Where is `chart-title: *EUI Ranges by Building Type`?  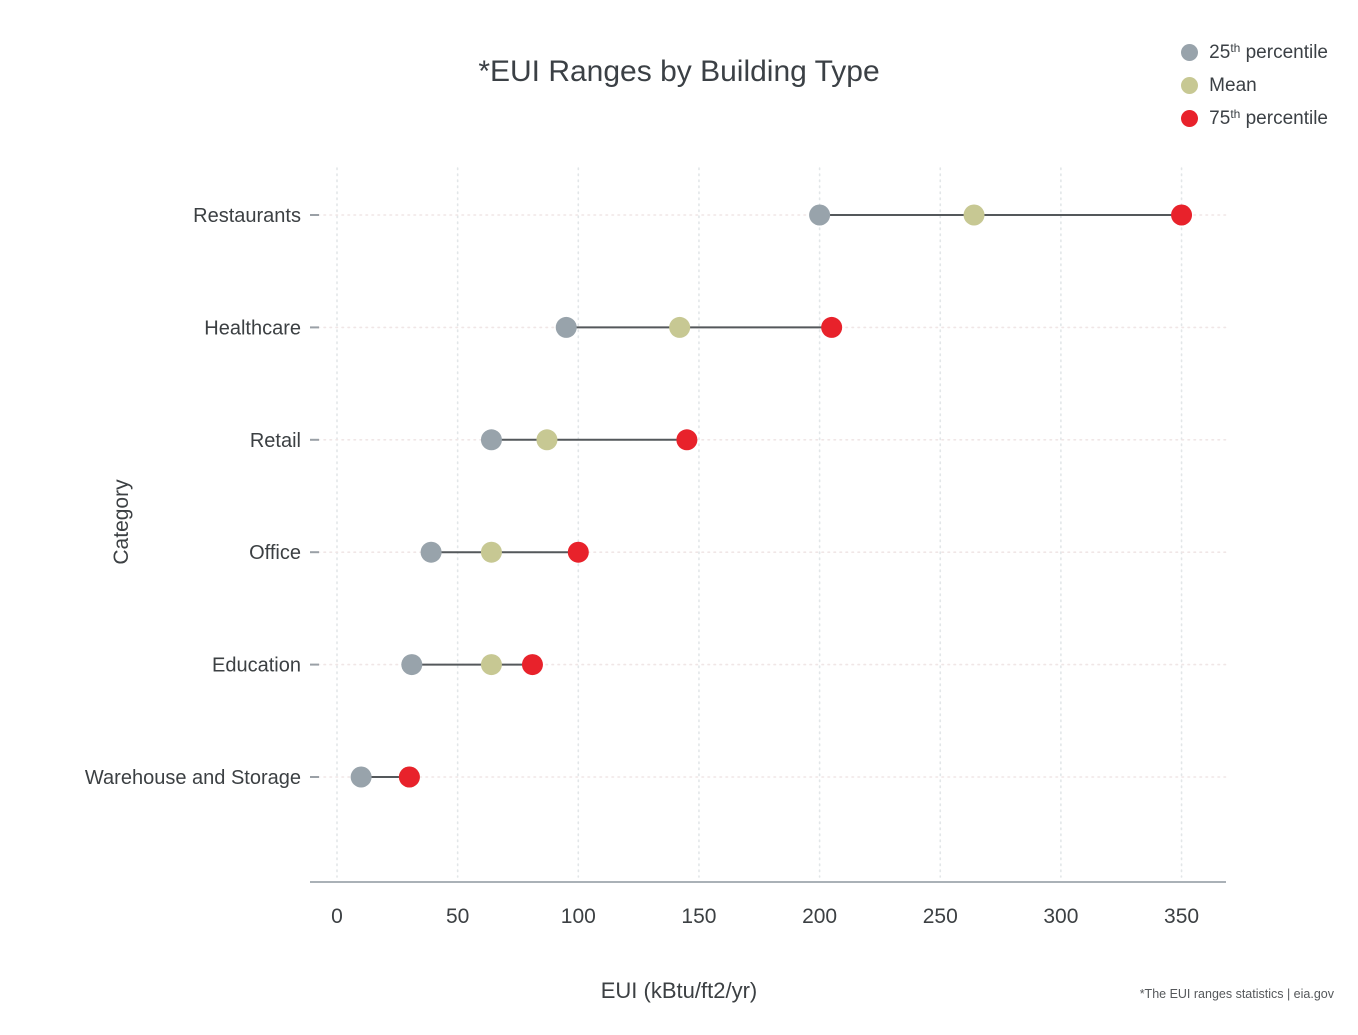 chart-title: *EUI Ranges by Building Type is located at coordinates (679, 71).